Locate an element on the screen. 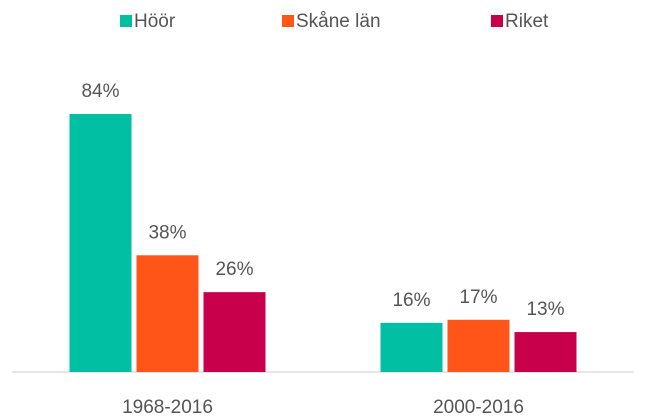 The height and width of the screenshot is (420, 645). data-label: 17% is located at coordinates (478, 297).